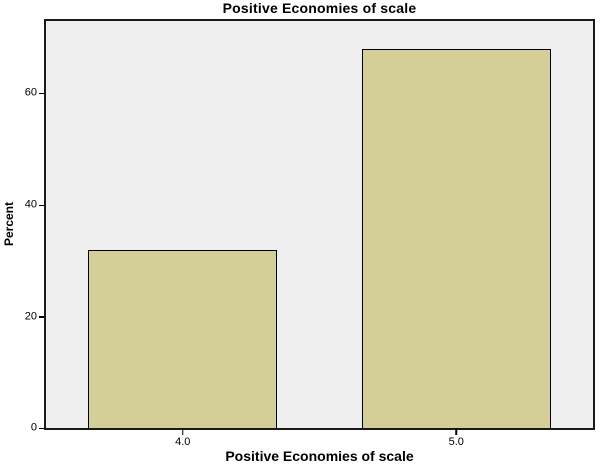 This screenshot has width=605, height=472. I want to click on x-axis-title: Positive Economies of scale, so click(319, 456).